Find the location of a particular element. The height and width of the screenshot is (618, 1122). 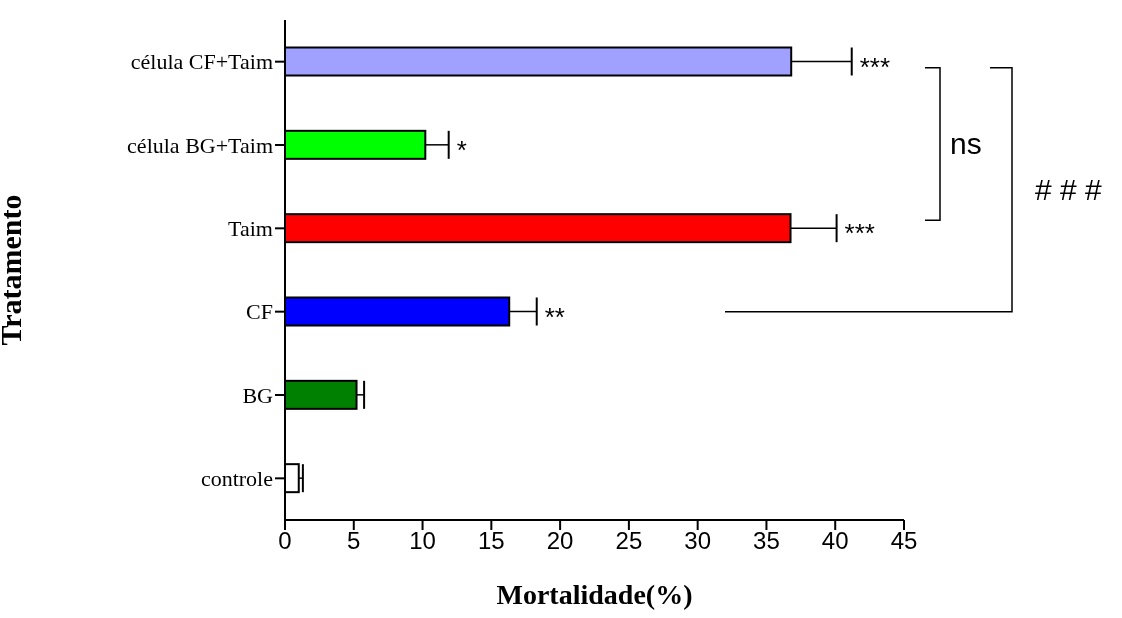

x-tick-label: 15 is located at coordinates (491, 541).